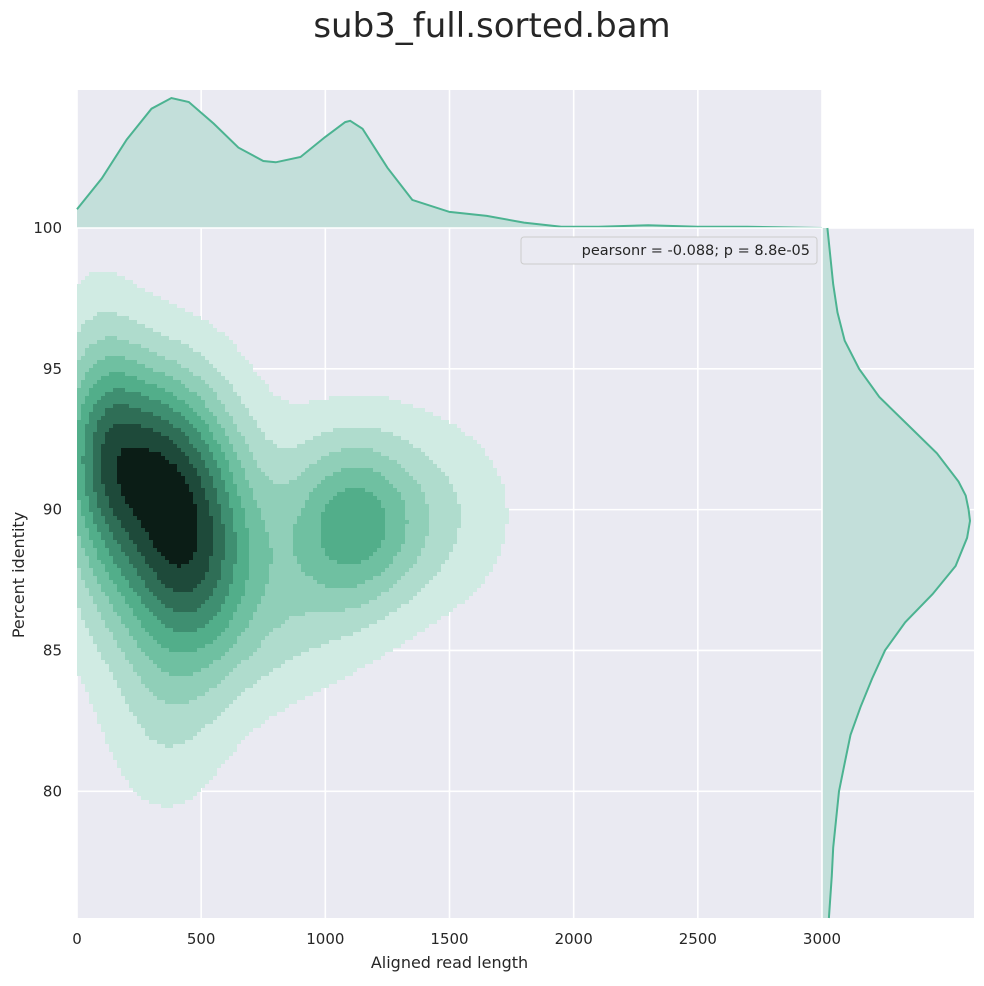 This screenshot has width=984, height=986. I want to click on chart-title: sub3_full.sorted.bam, so click(491, 26).